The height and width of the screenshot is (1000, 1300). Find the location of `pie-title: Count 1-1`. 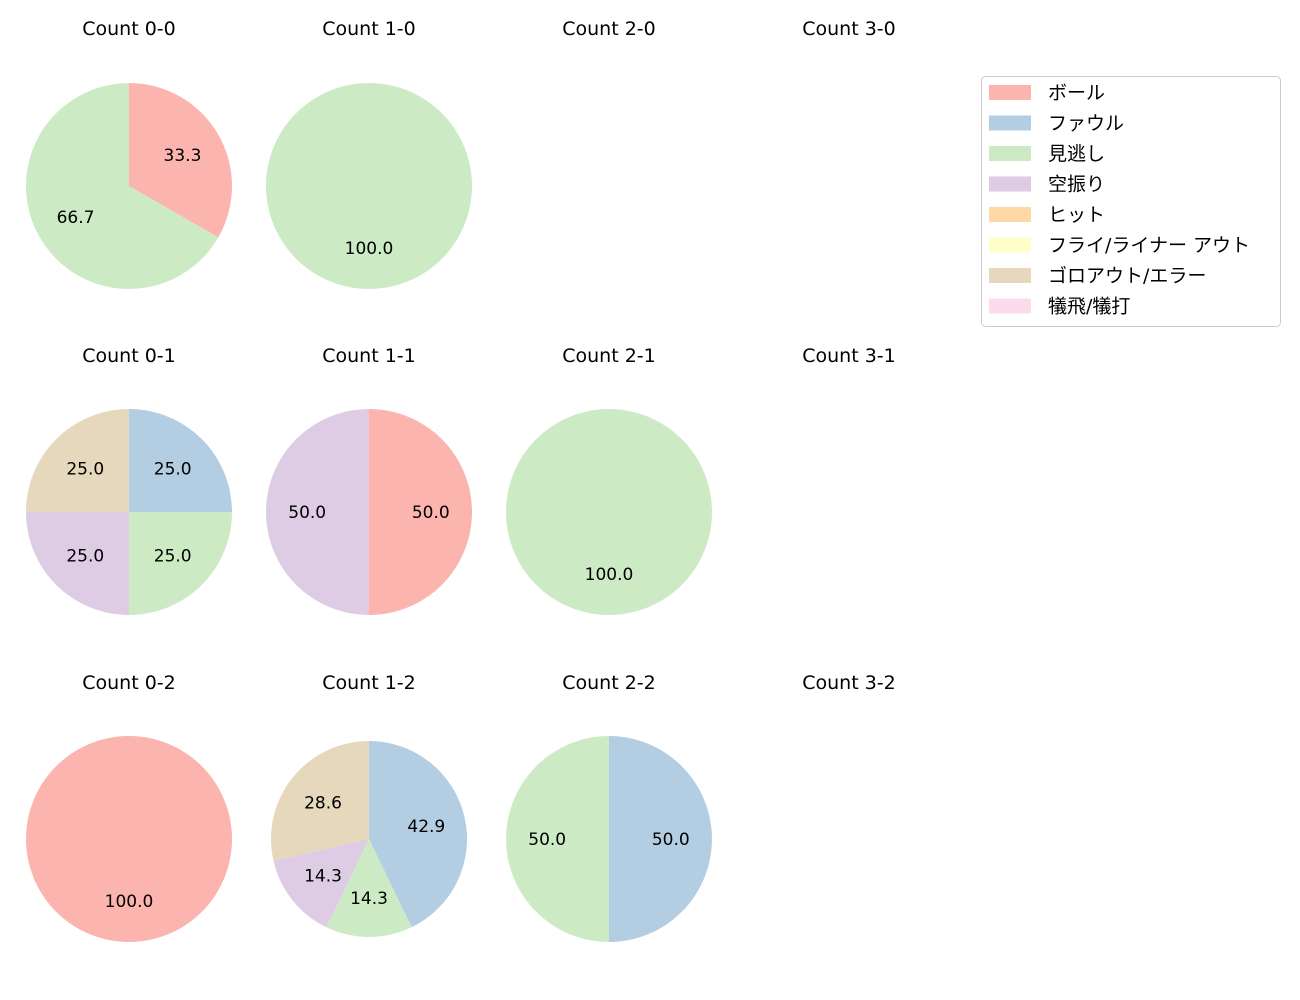

pie-title: Count 1-1 is located at coordinates (369, 356).